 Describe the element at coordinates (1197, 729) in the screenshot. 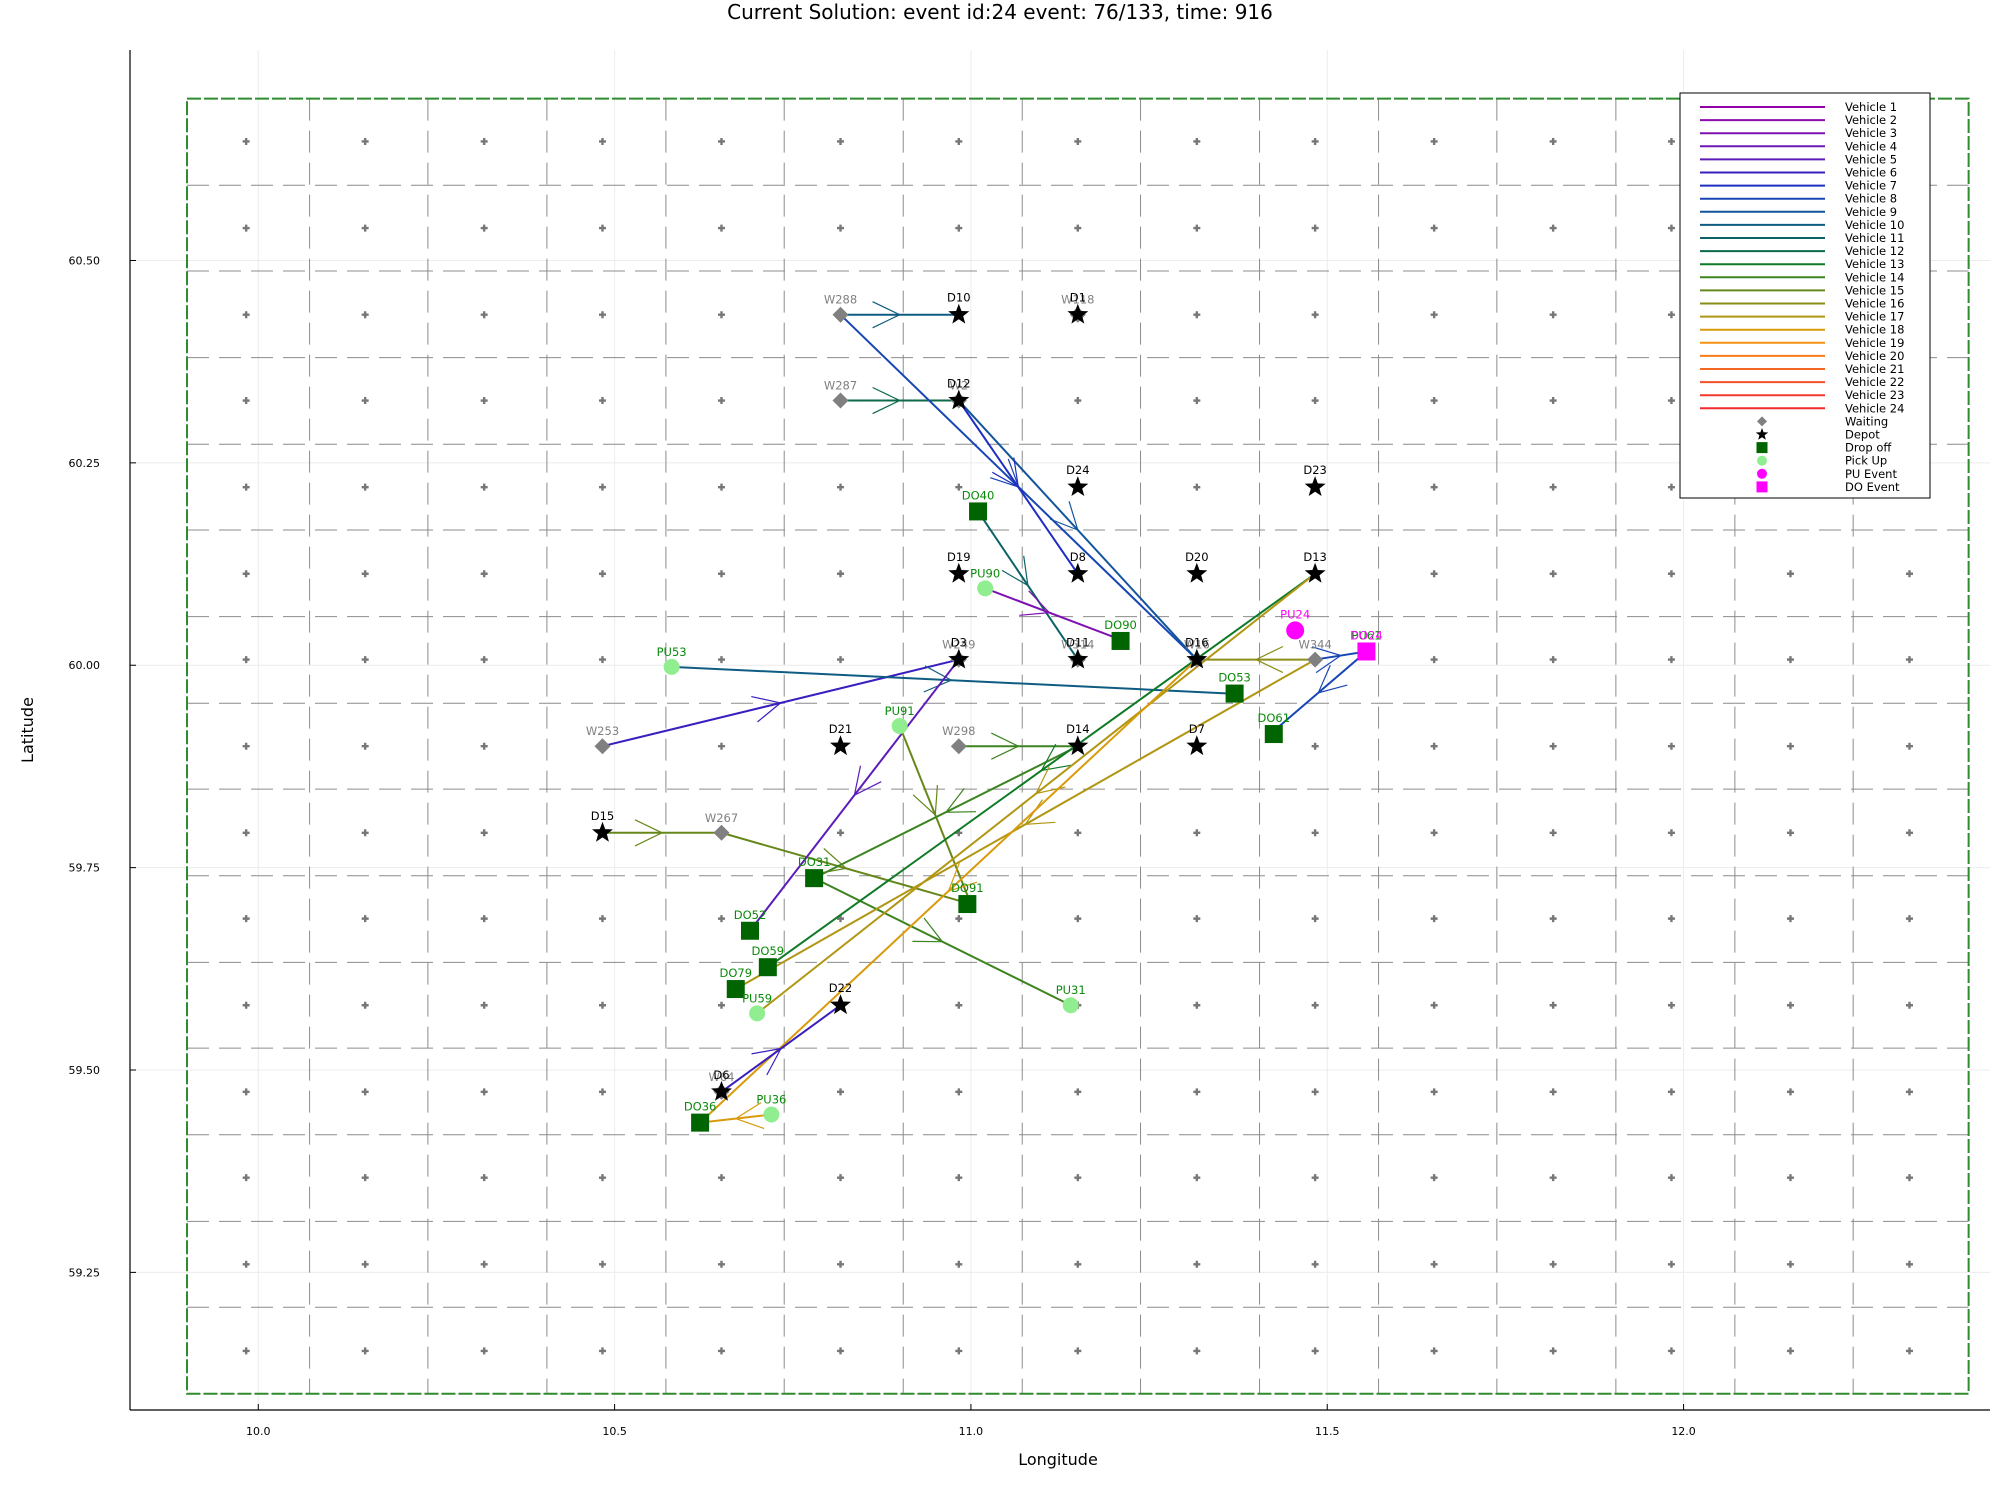

I see `depot-label: D7` at that location.